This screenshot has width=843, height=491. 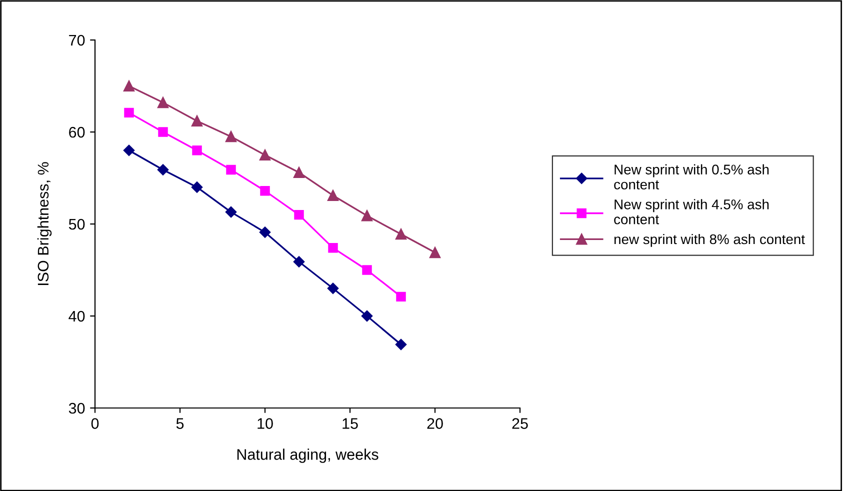 I want to click on legend-label: New sprint with 0.5% ash content, so click(x=691, y=177).